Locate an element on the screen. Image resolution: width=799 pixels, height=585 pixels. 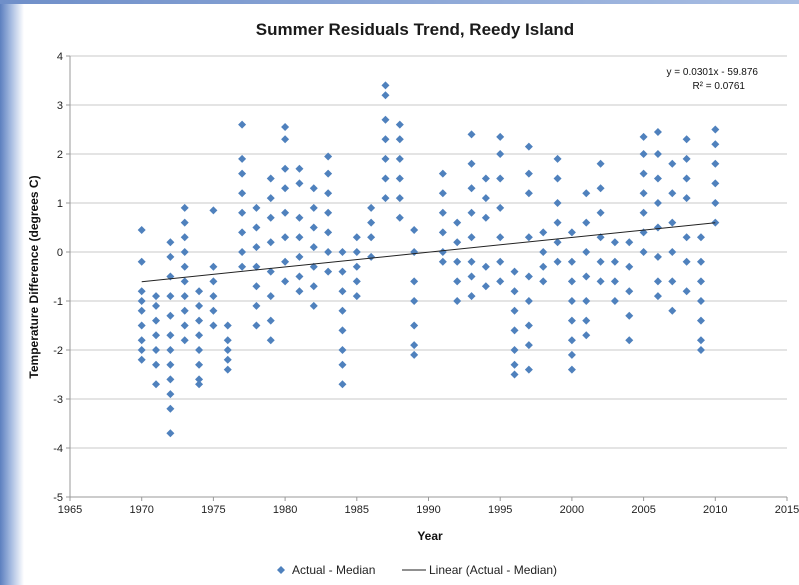
x-tick-label: 1975 is located at coordinates (213, 510).